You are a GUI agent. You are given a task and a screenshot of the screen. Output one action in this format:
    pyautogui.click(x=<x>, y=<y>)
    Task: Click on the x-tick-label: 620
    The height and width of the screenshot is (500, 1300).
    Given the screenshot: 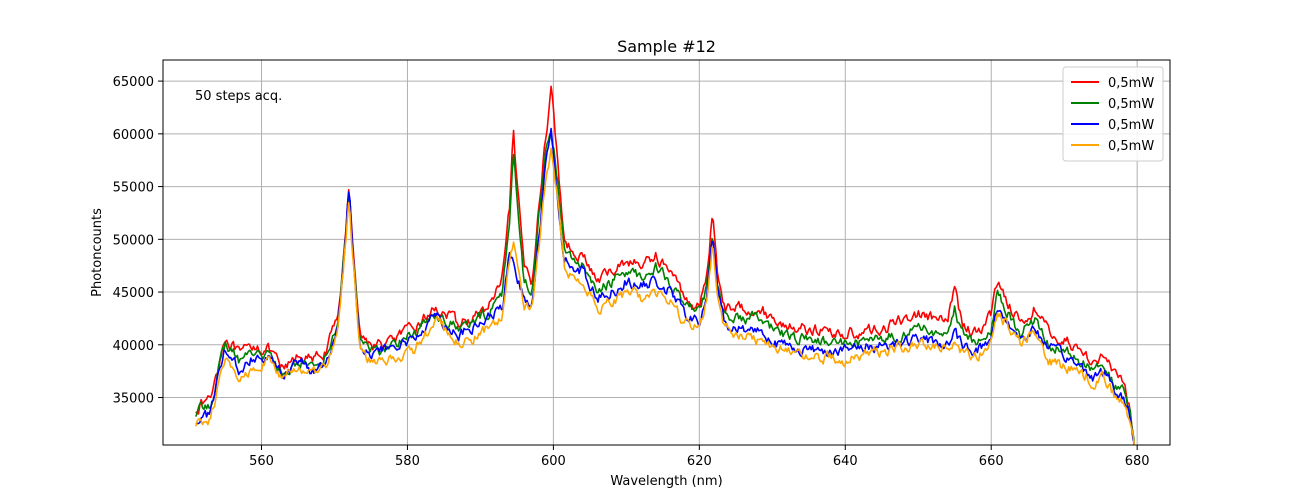 What is the action you would take?
    pyautogui.click(x=699, y=461)
    